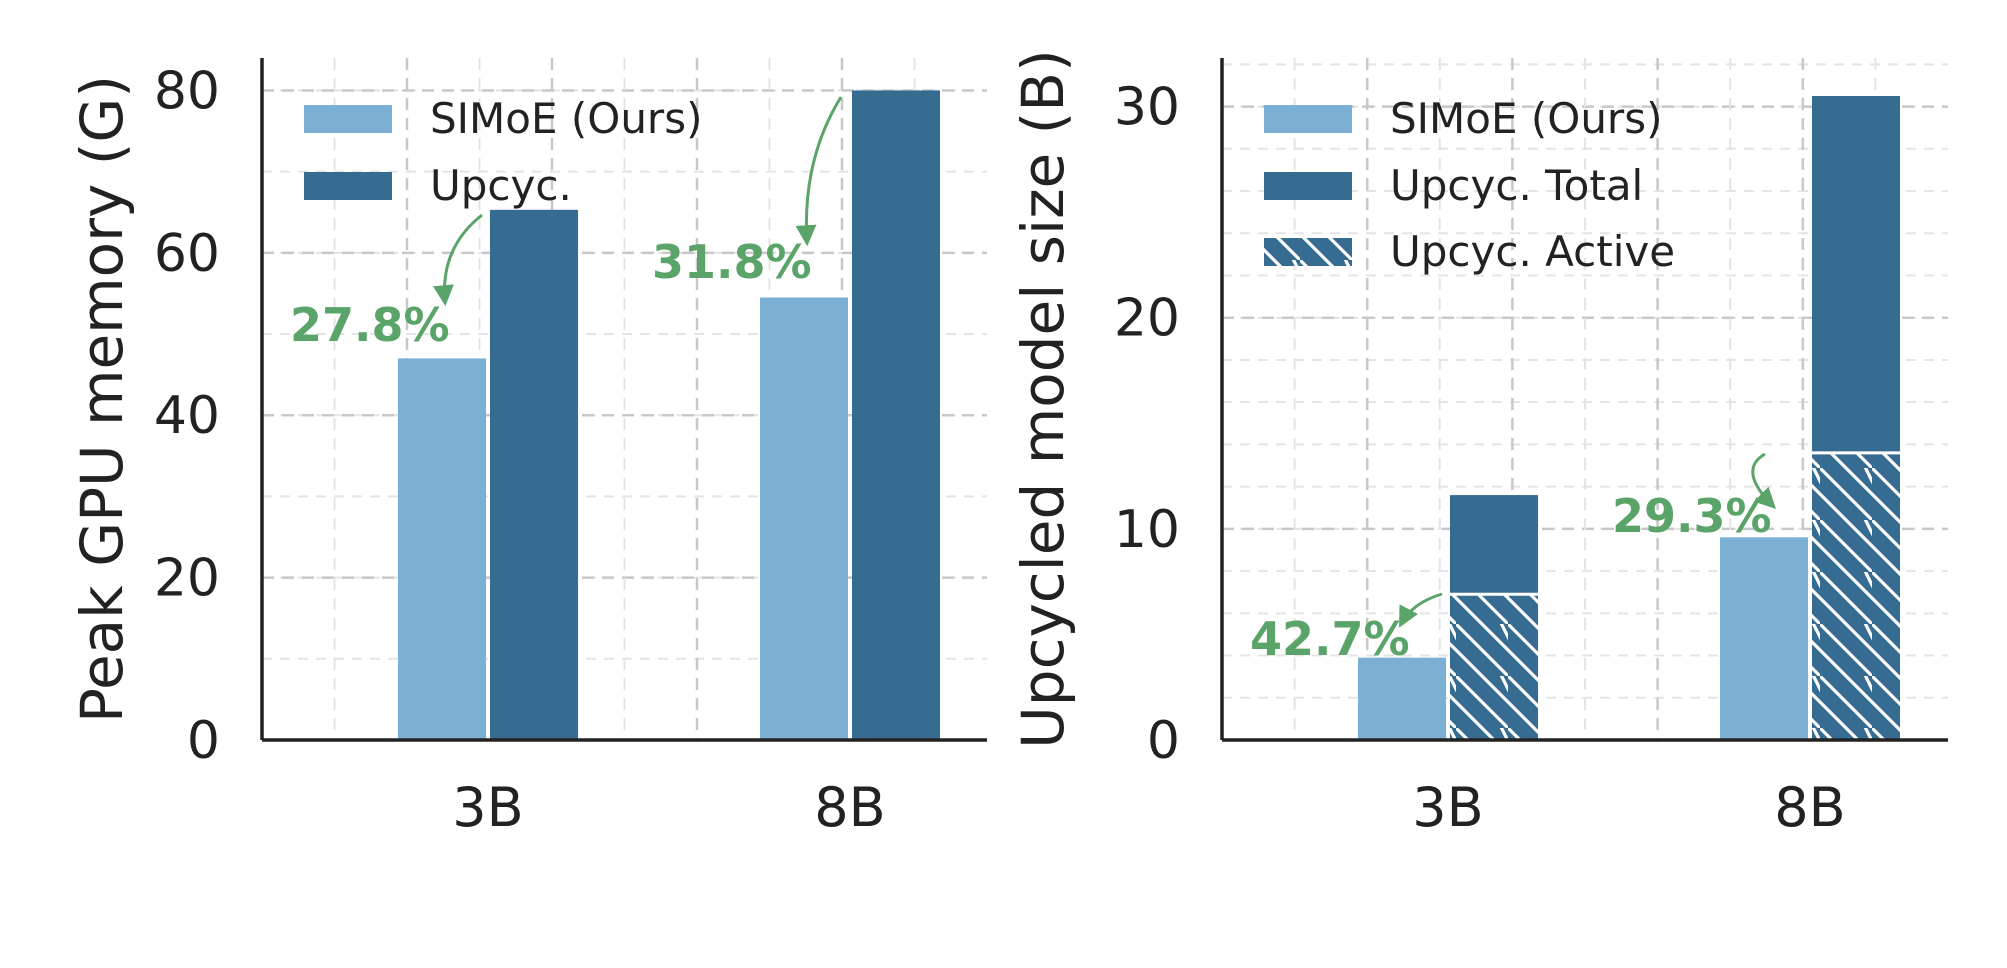 The height and width of the screenshot is (968, 2007). What do you see at coordinates (1692, 516) in the screenshot?
I see `annotation-label: 29.3%` at bounding box center [1692, 516].